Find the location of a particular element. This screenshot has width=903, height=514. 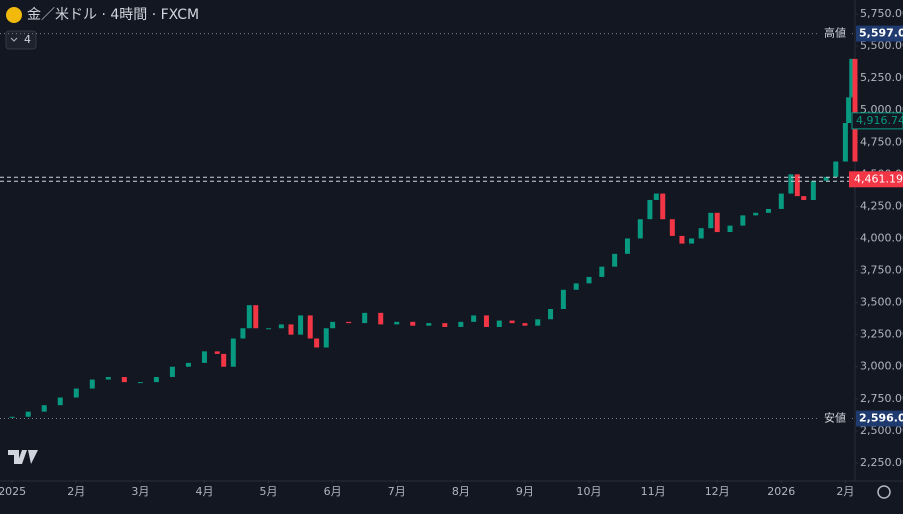

x-tick-label: 12月 is located at coordinates (717, 491).